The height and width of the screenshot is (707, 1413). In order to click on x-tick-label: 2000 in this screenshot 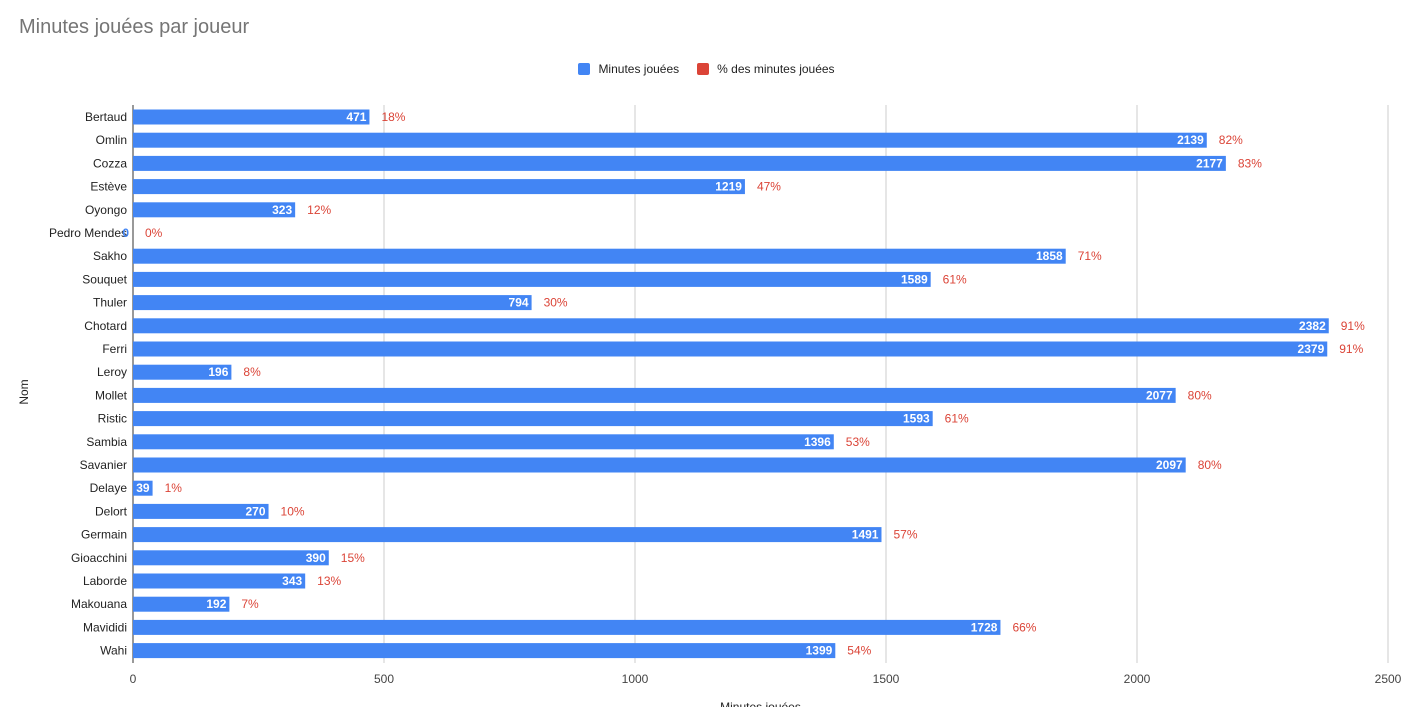, I will do `click(1137, 679)`.